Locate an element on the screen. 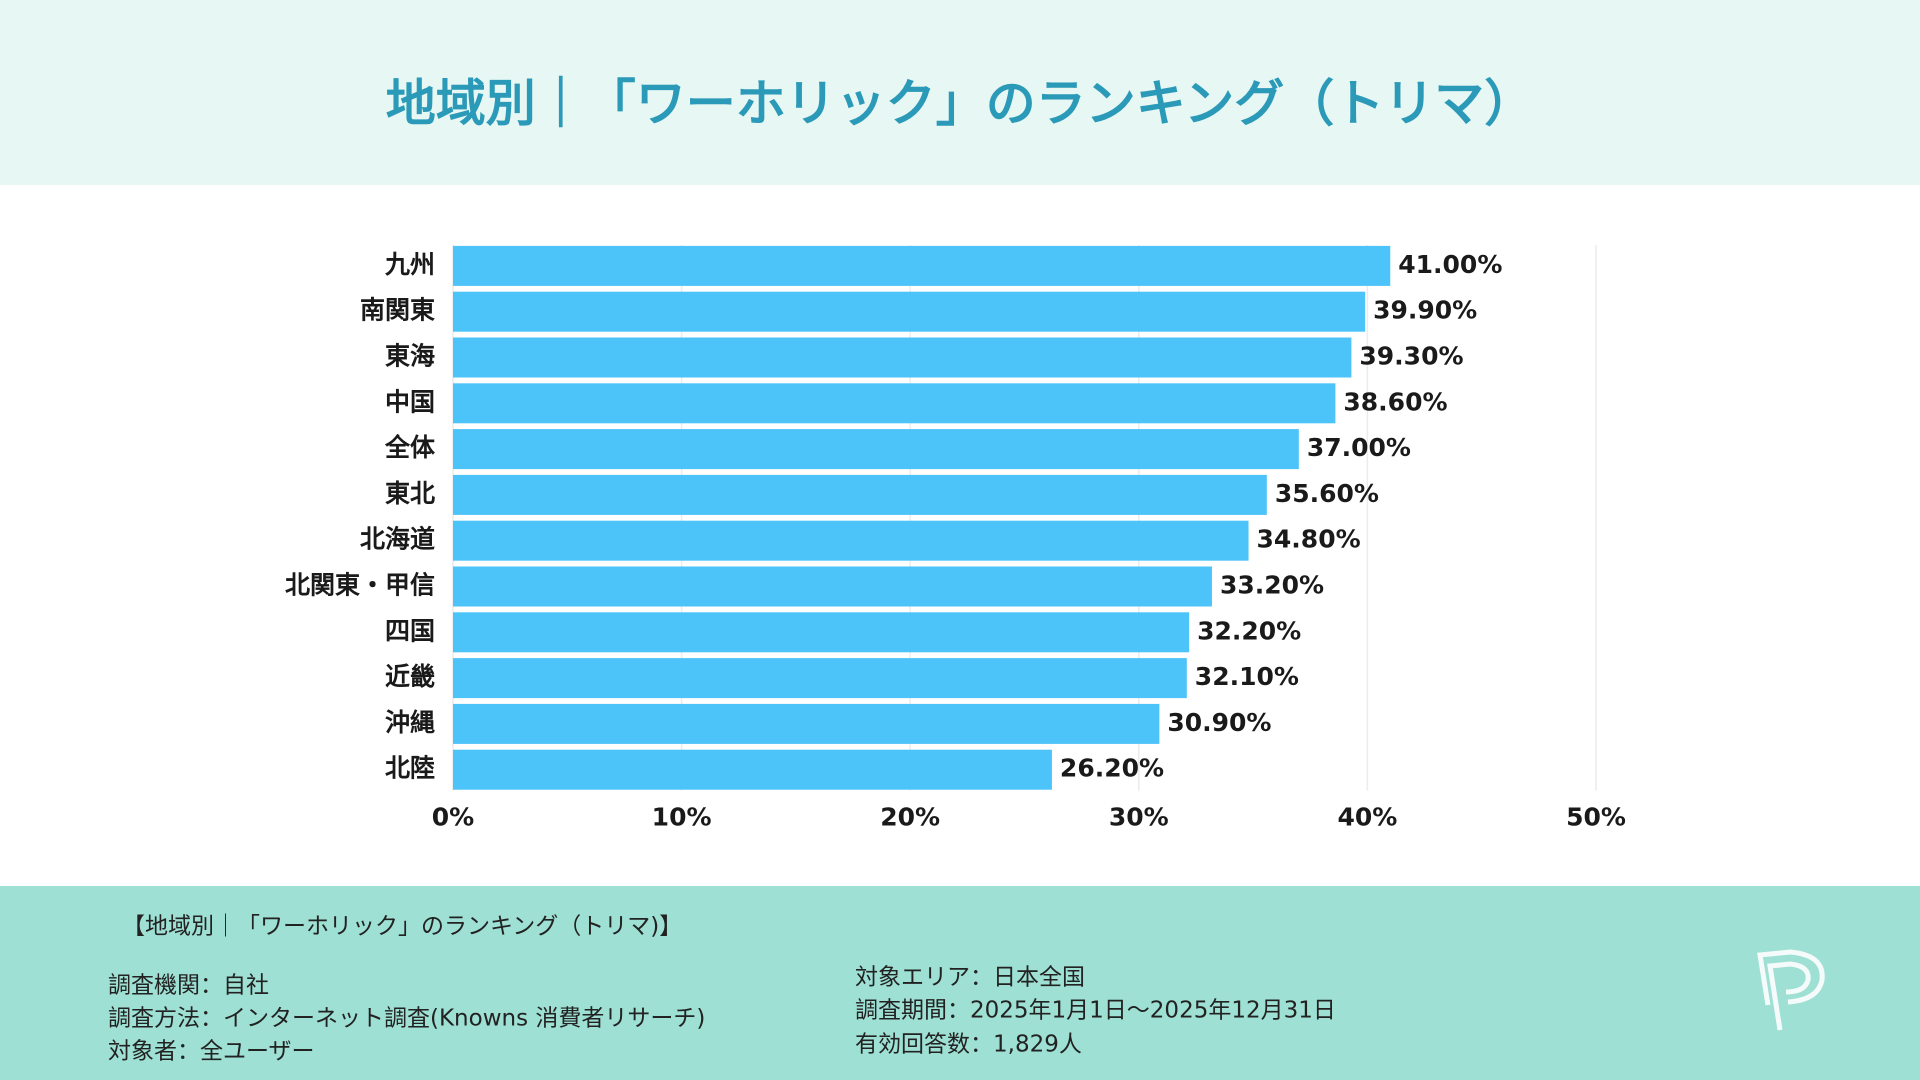 This screenshot has height=1080, width=1920. y-tick-label: 東海 is located at coordinates (410, 356).